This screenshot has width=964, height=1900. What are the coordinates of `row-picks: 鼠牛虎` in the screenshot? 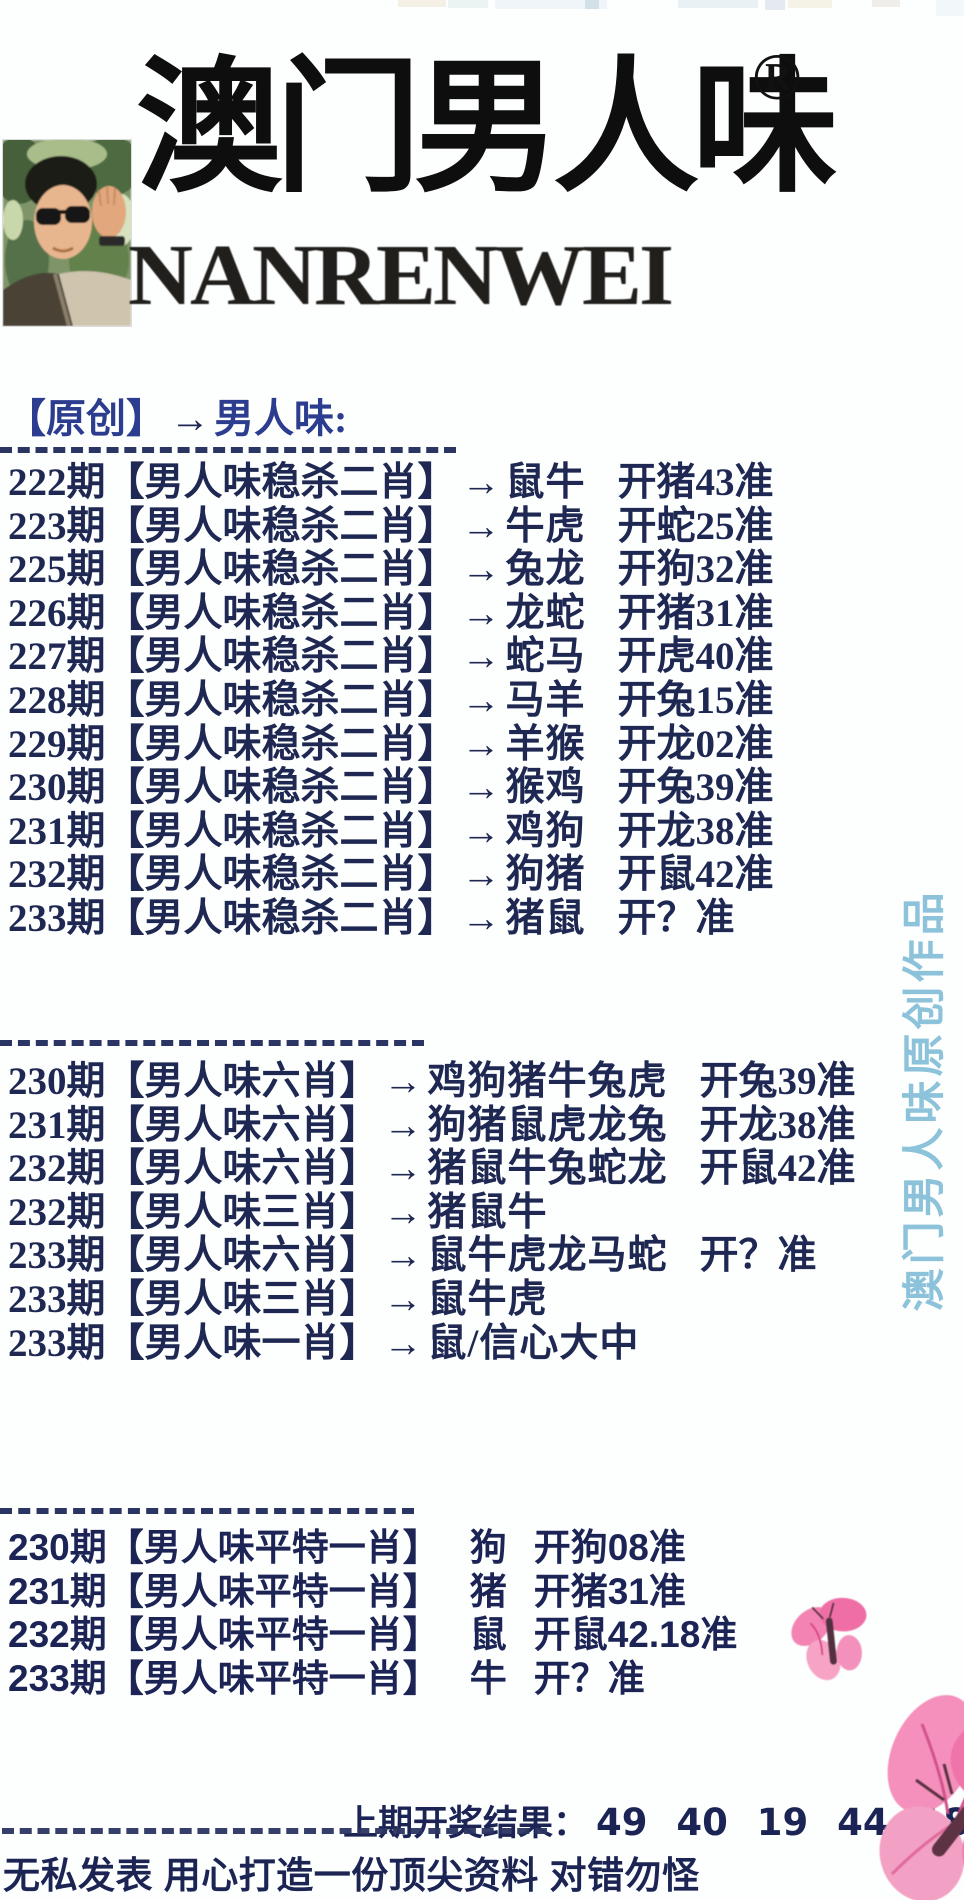 It's located at (487, 1299).